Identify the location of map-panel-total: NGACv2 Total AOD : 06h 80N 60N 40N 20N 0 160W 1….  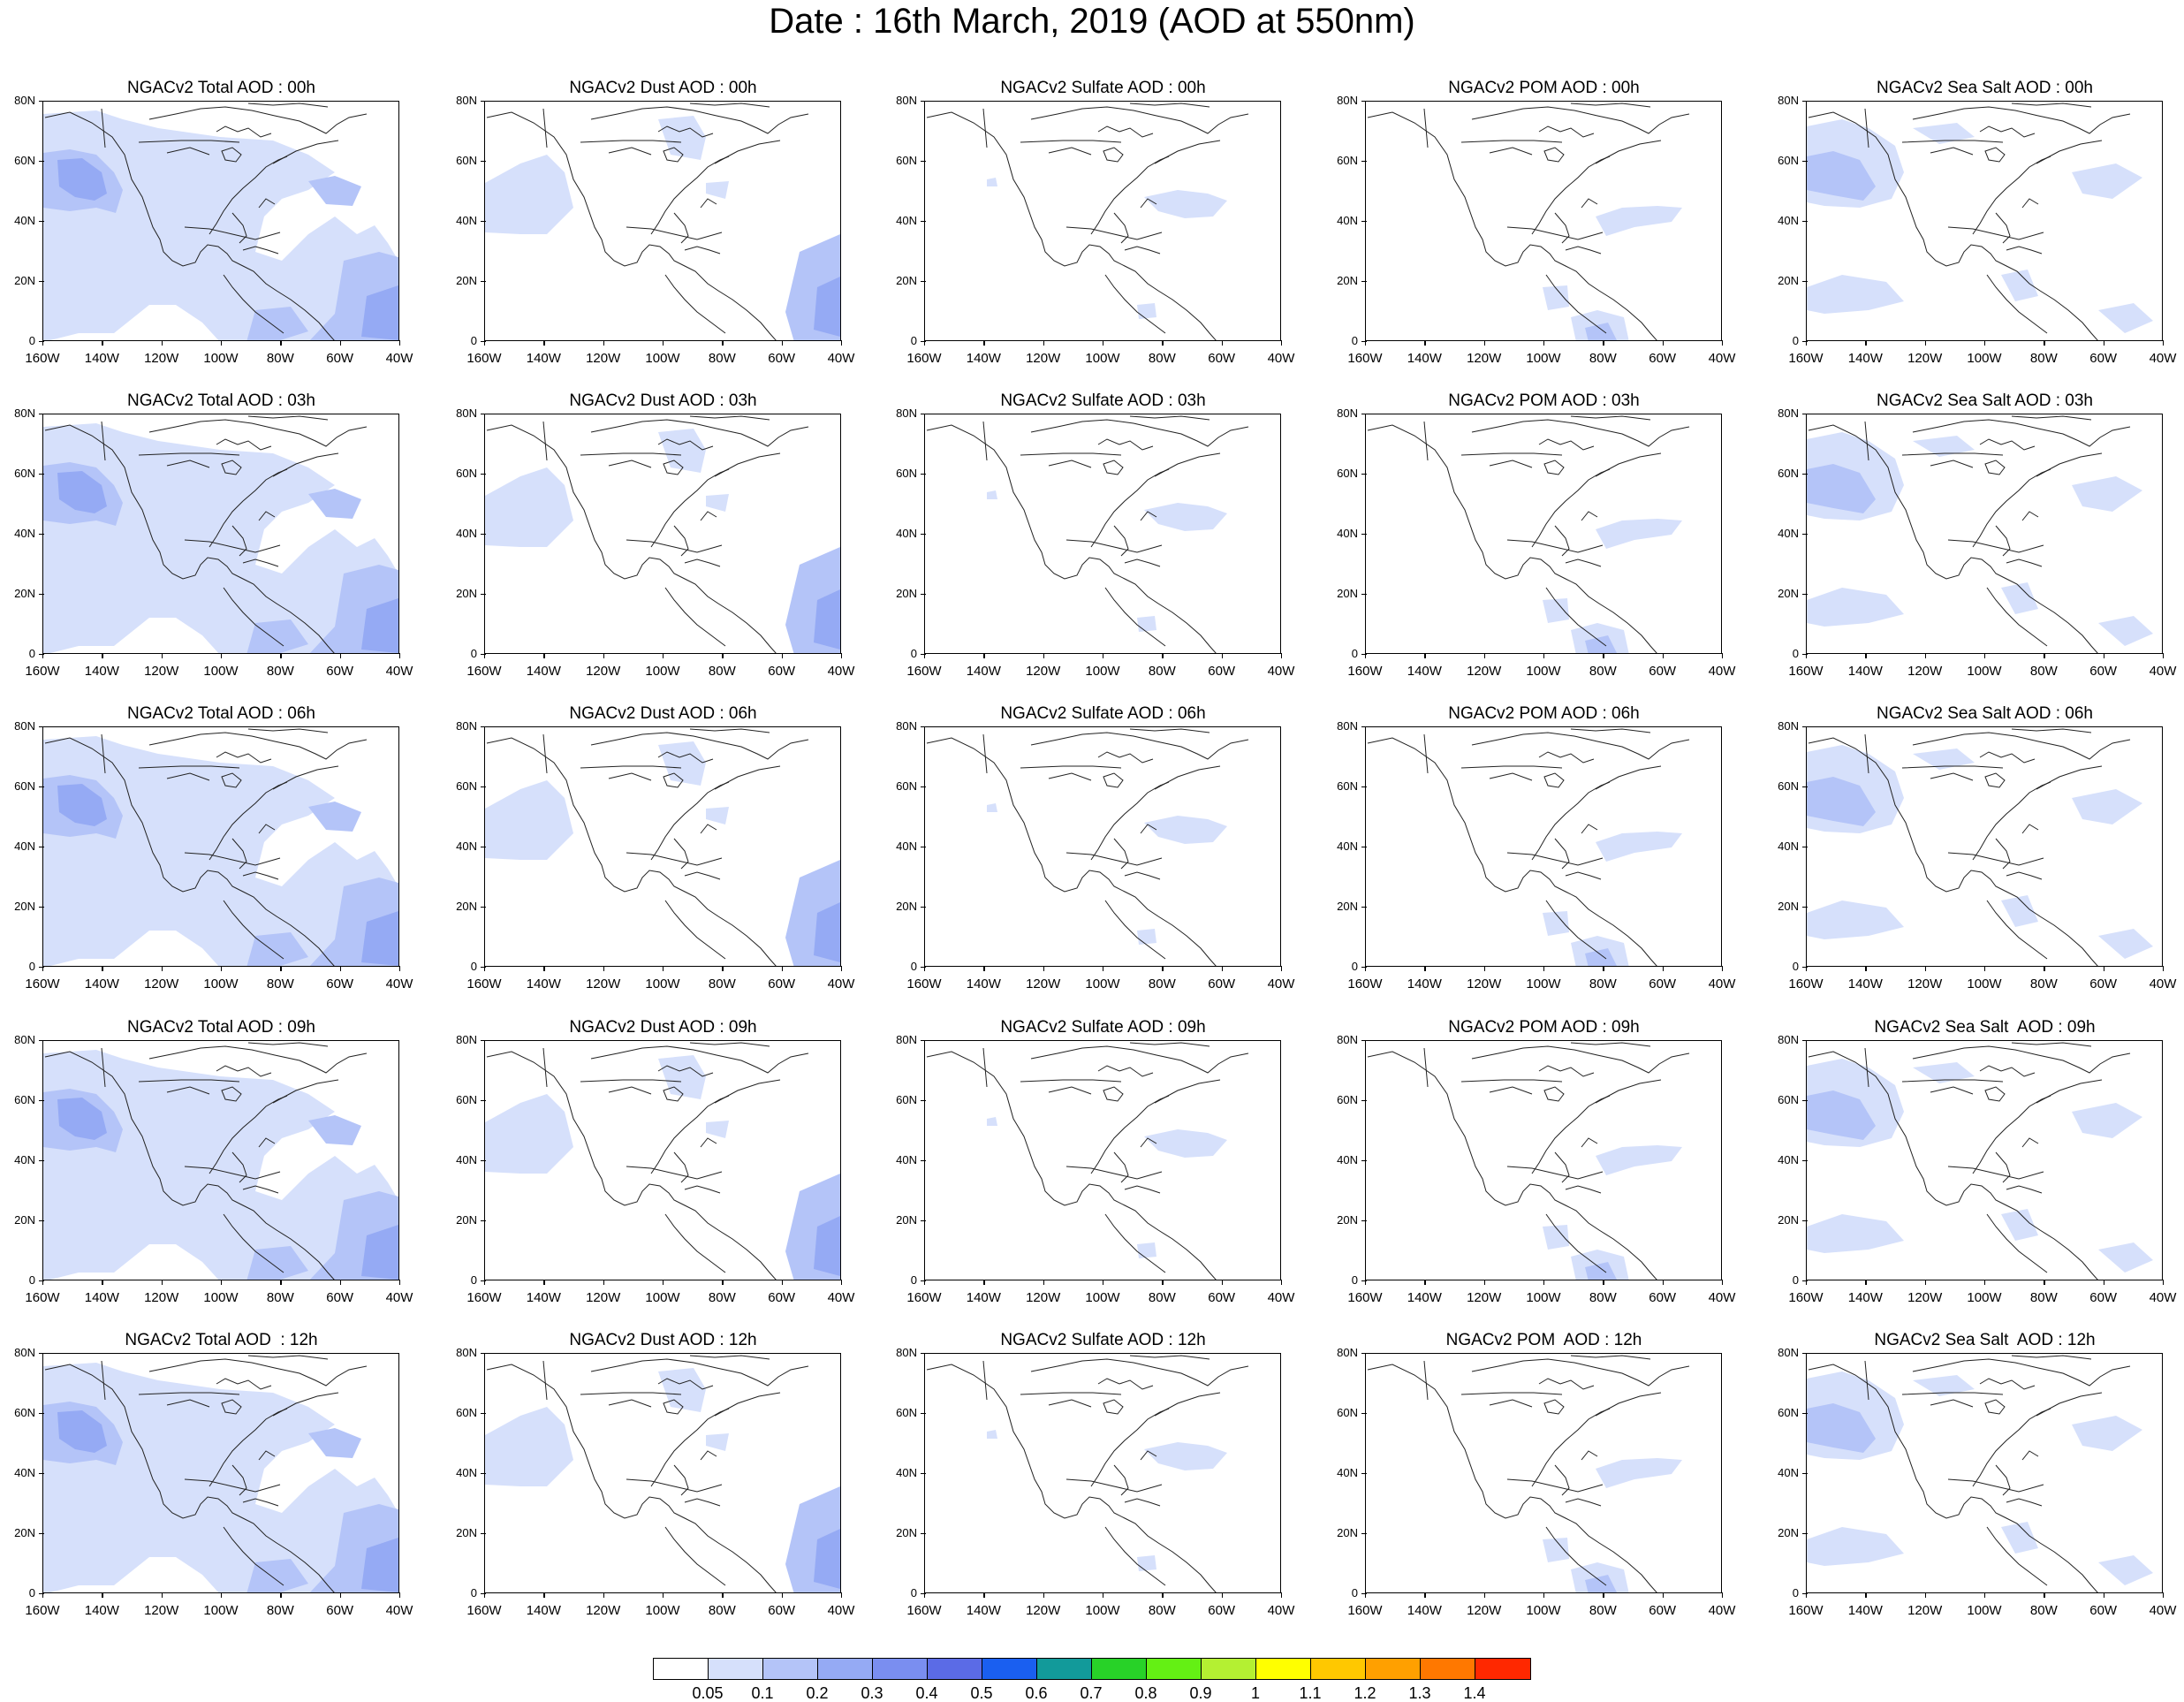
(221, 860).